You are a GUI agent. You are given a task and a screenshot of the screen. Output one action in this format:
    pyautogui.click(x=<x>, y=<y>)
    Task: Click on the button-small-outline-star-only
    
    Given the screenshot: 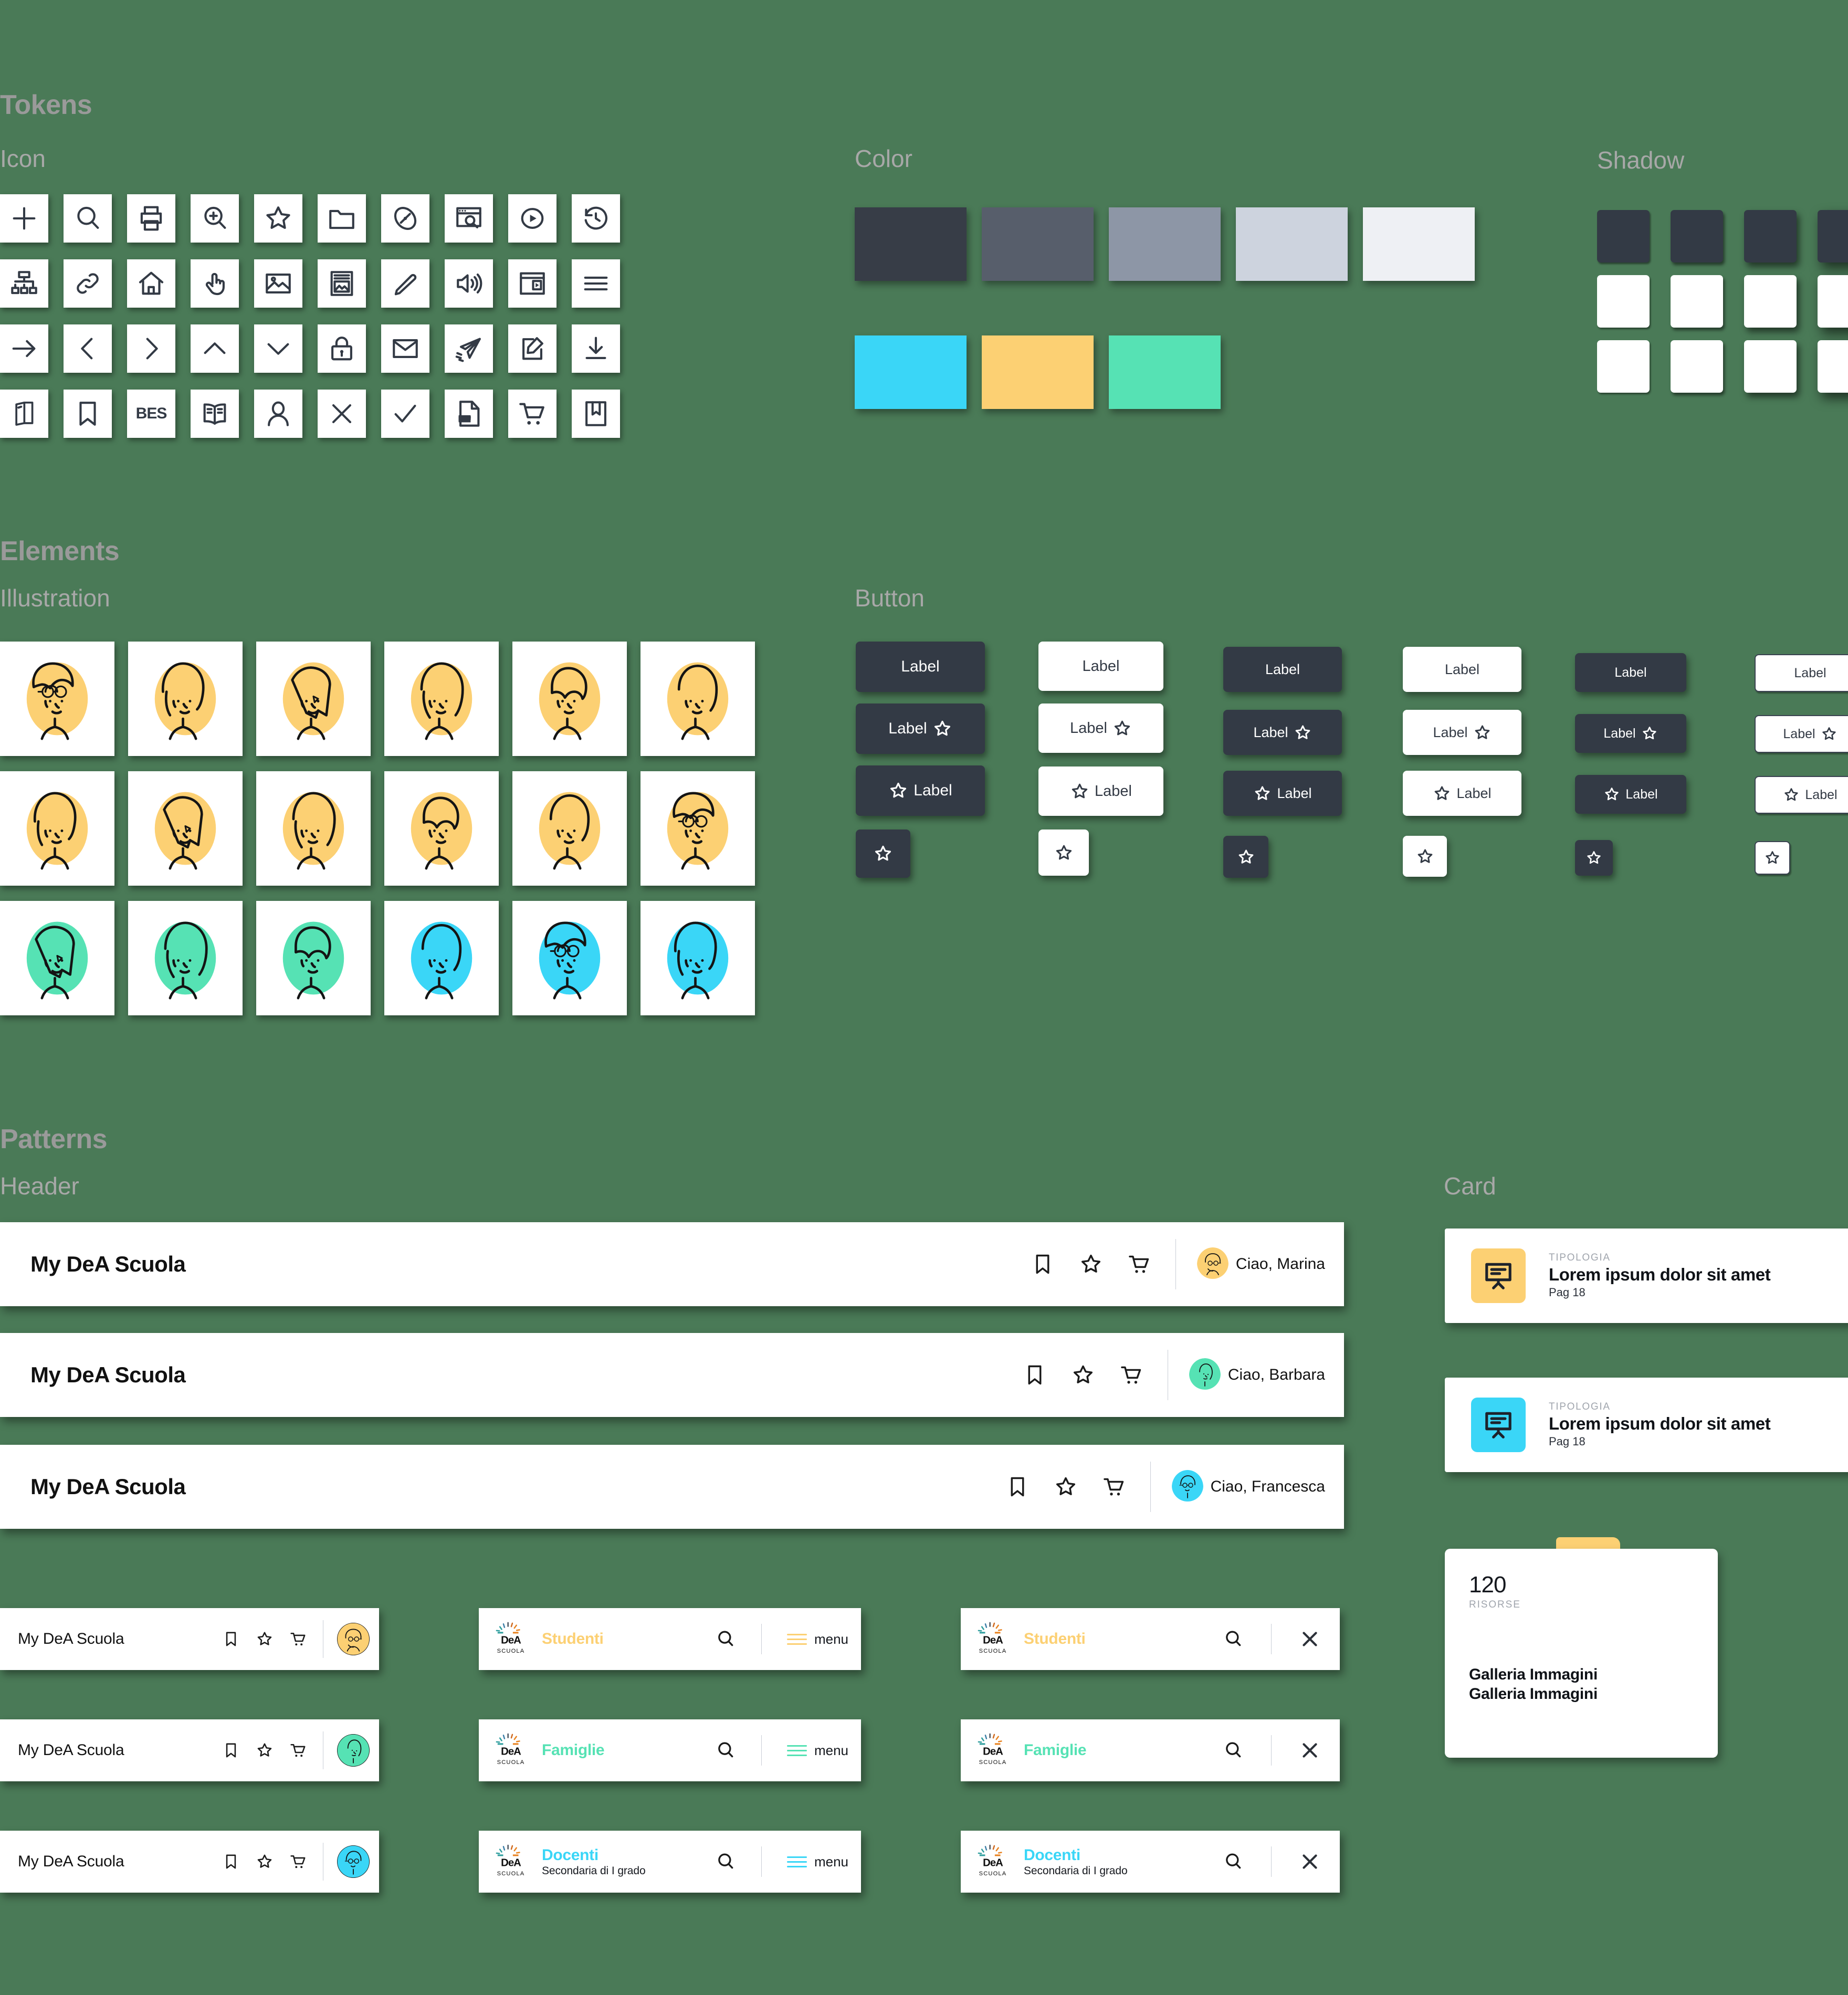 What is the action you would take?
    pyautogui.click(x=1772, y=858)
    